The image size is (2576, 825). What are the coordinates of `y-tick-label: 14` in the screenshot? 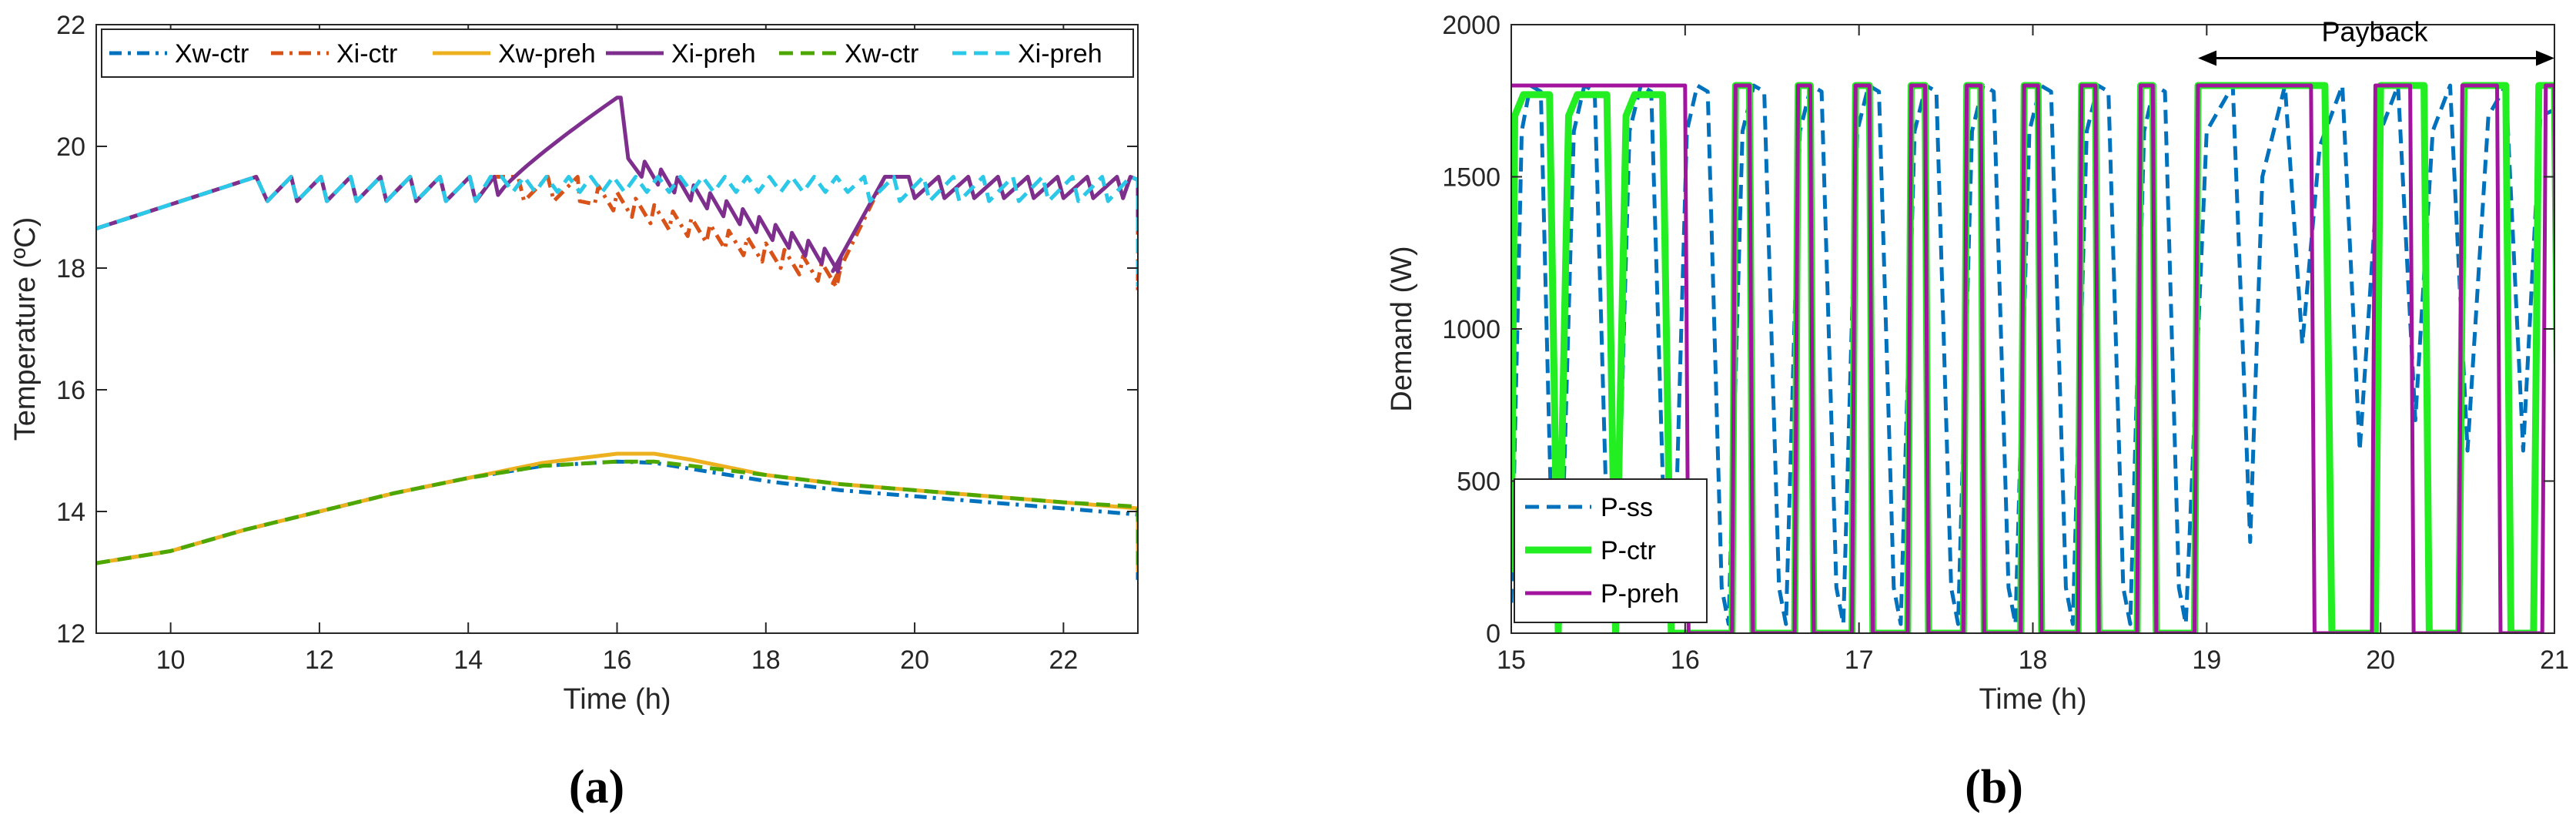 It's located at (71, 512).